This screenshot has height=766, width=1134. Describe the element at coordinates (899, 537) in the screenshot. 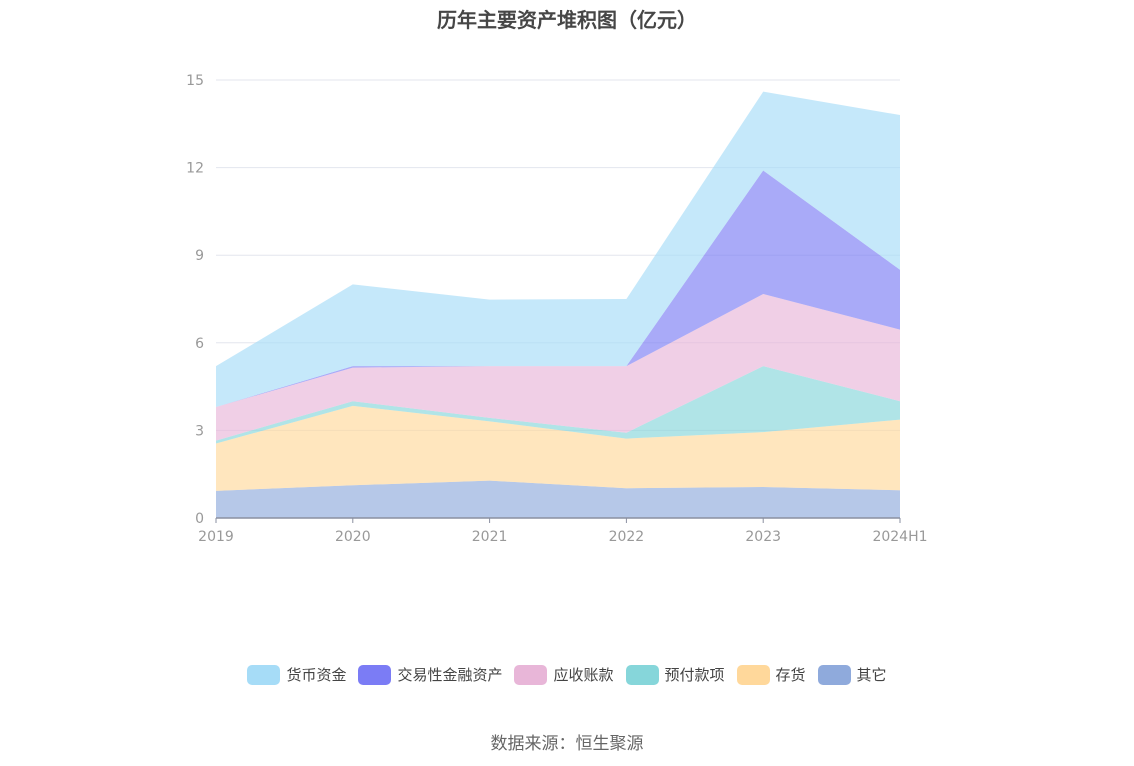

I see `x-tick-label: 2024H1` at that location.